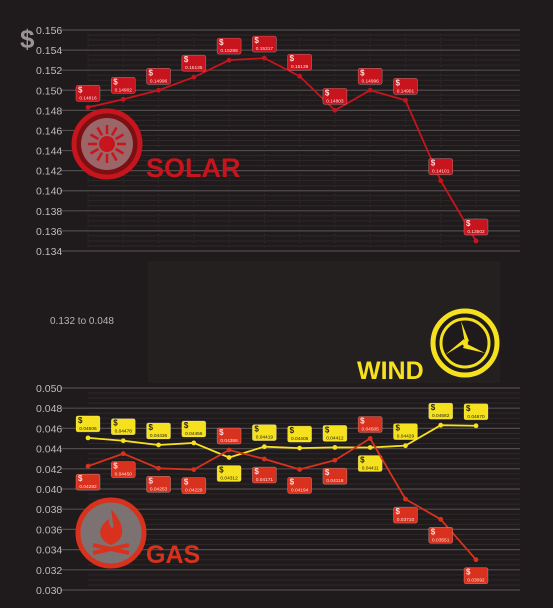  Describe the element at coordinates (156, 145) in the screenshot. I see `solar-legend: SOLAR` at that location.